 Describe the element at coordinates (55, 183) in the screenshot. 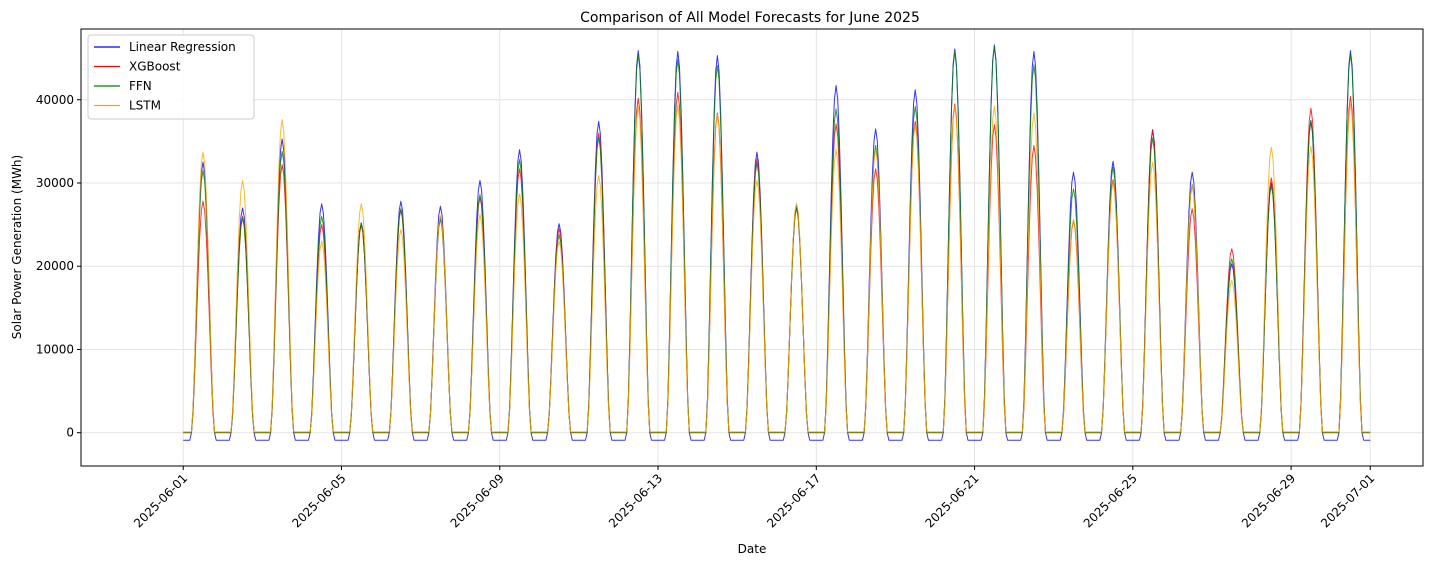

I see `y-tick-label: 30000` at that location.